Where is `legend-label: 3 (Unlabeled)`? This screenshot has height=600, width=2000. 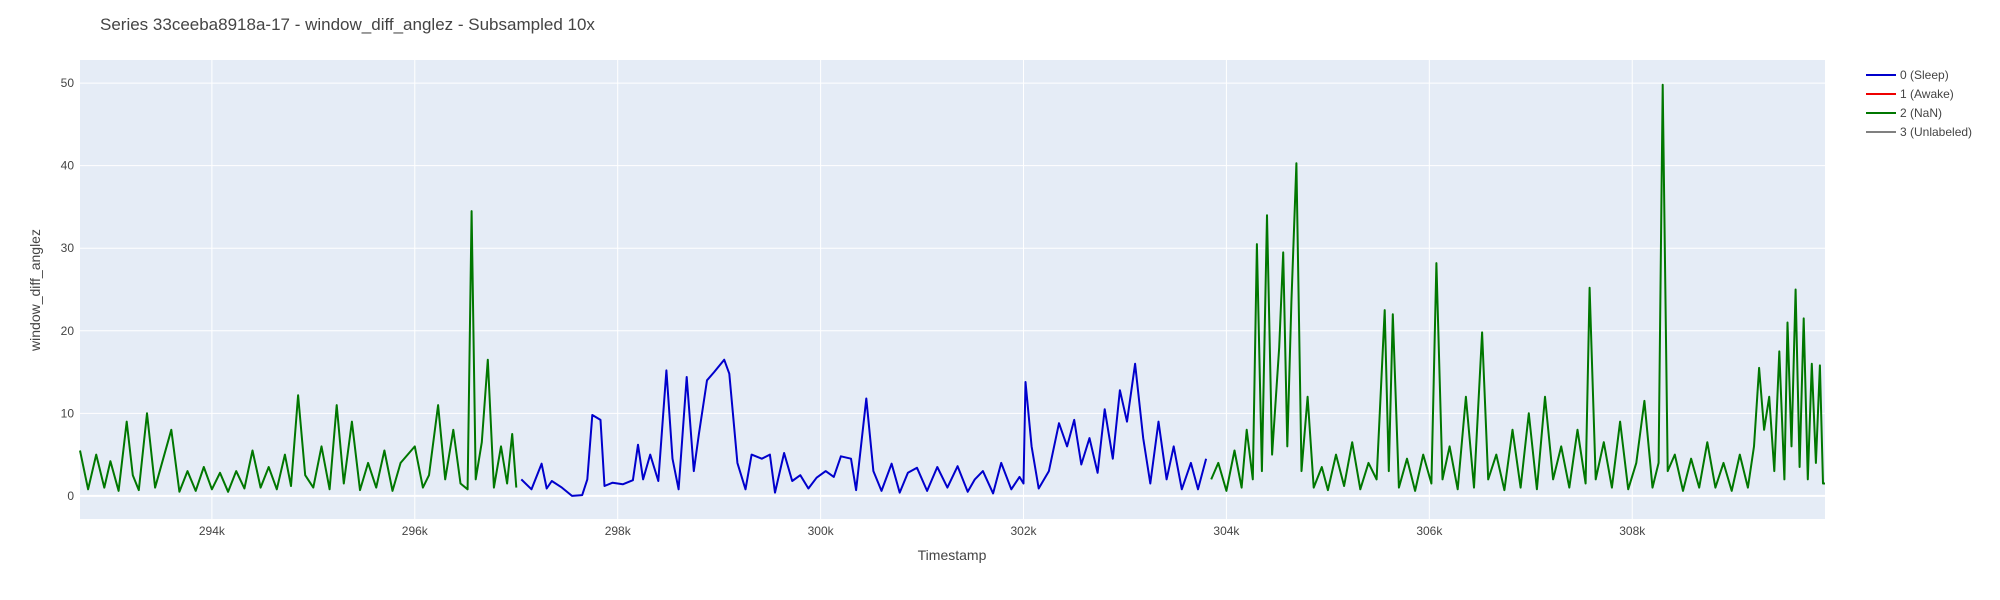
legend-label: 3 (Unlabeled) is located at coordinates (1936, 132).